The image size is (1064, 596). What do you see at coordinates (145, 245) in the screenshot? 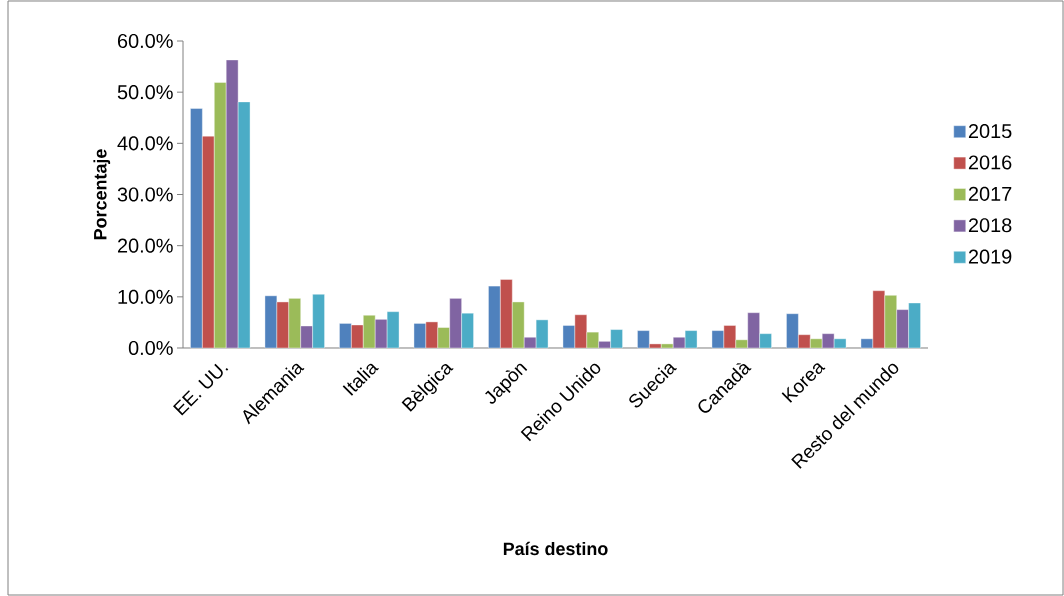
I see `y-tick-label: 20.0%` at bounding box center [145, 245].